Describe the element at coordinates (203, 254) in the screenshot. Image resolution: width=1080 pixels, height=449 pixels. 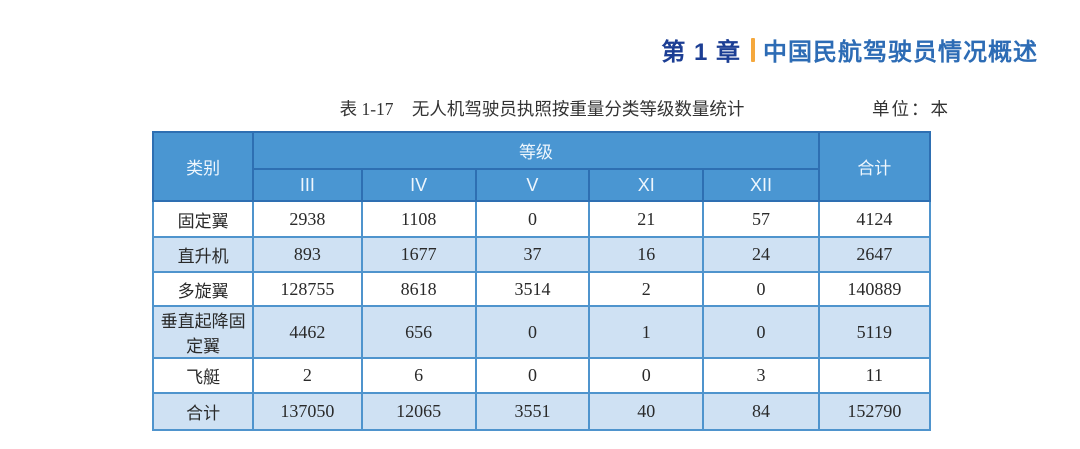
I see `row-label: 直升机` at that location.